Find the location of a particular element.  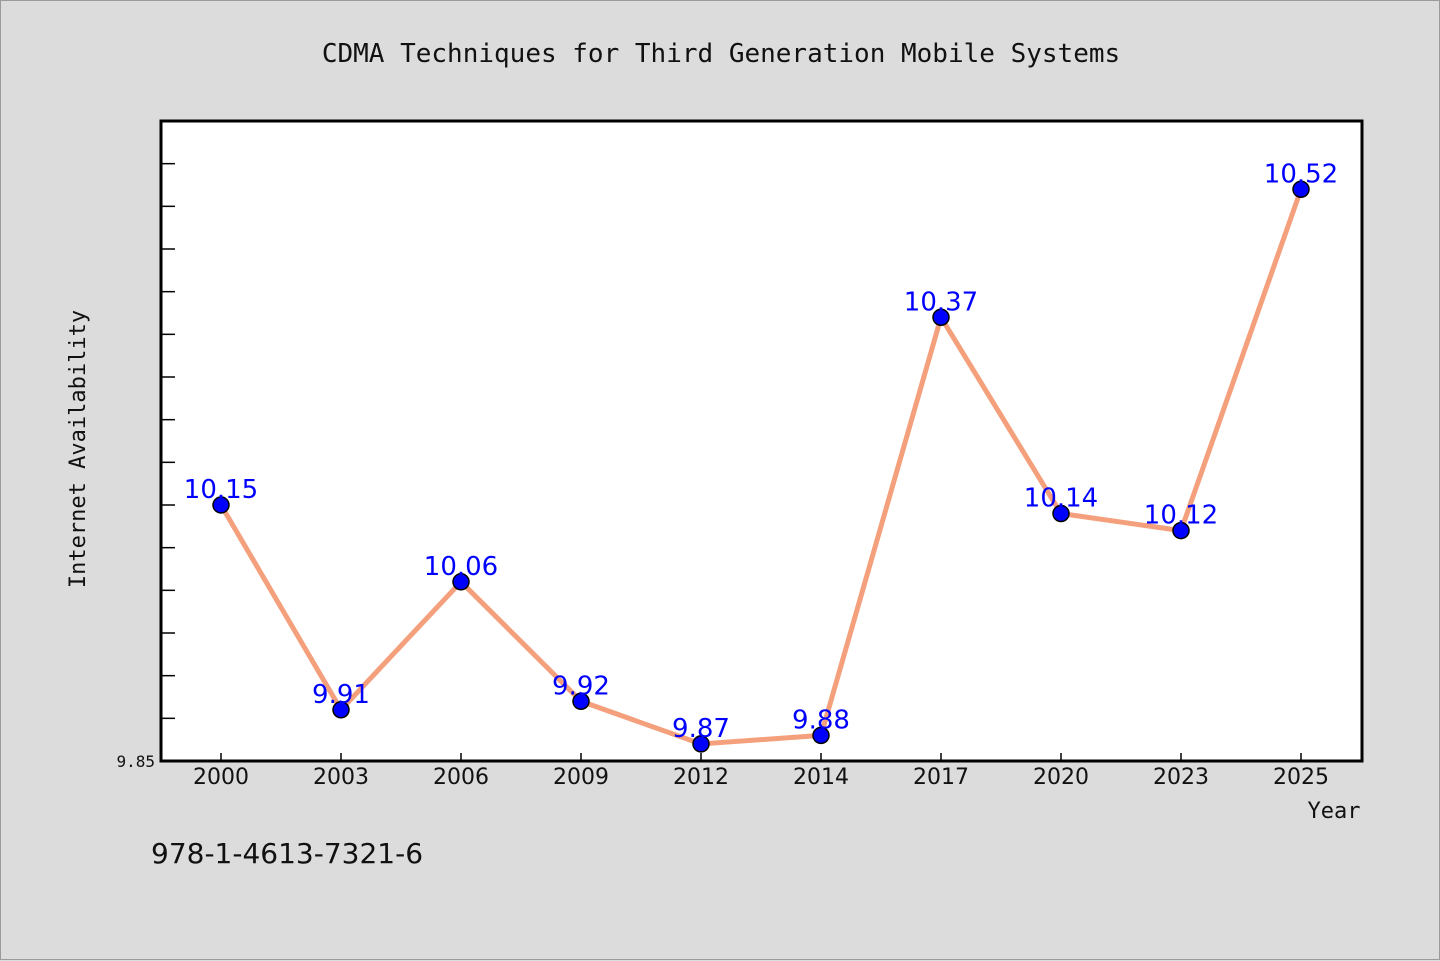

x-tick-label: 2009 is located at coordinates (581, 777).